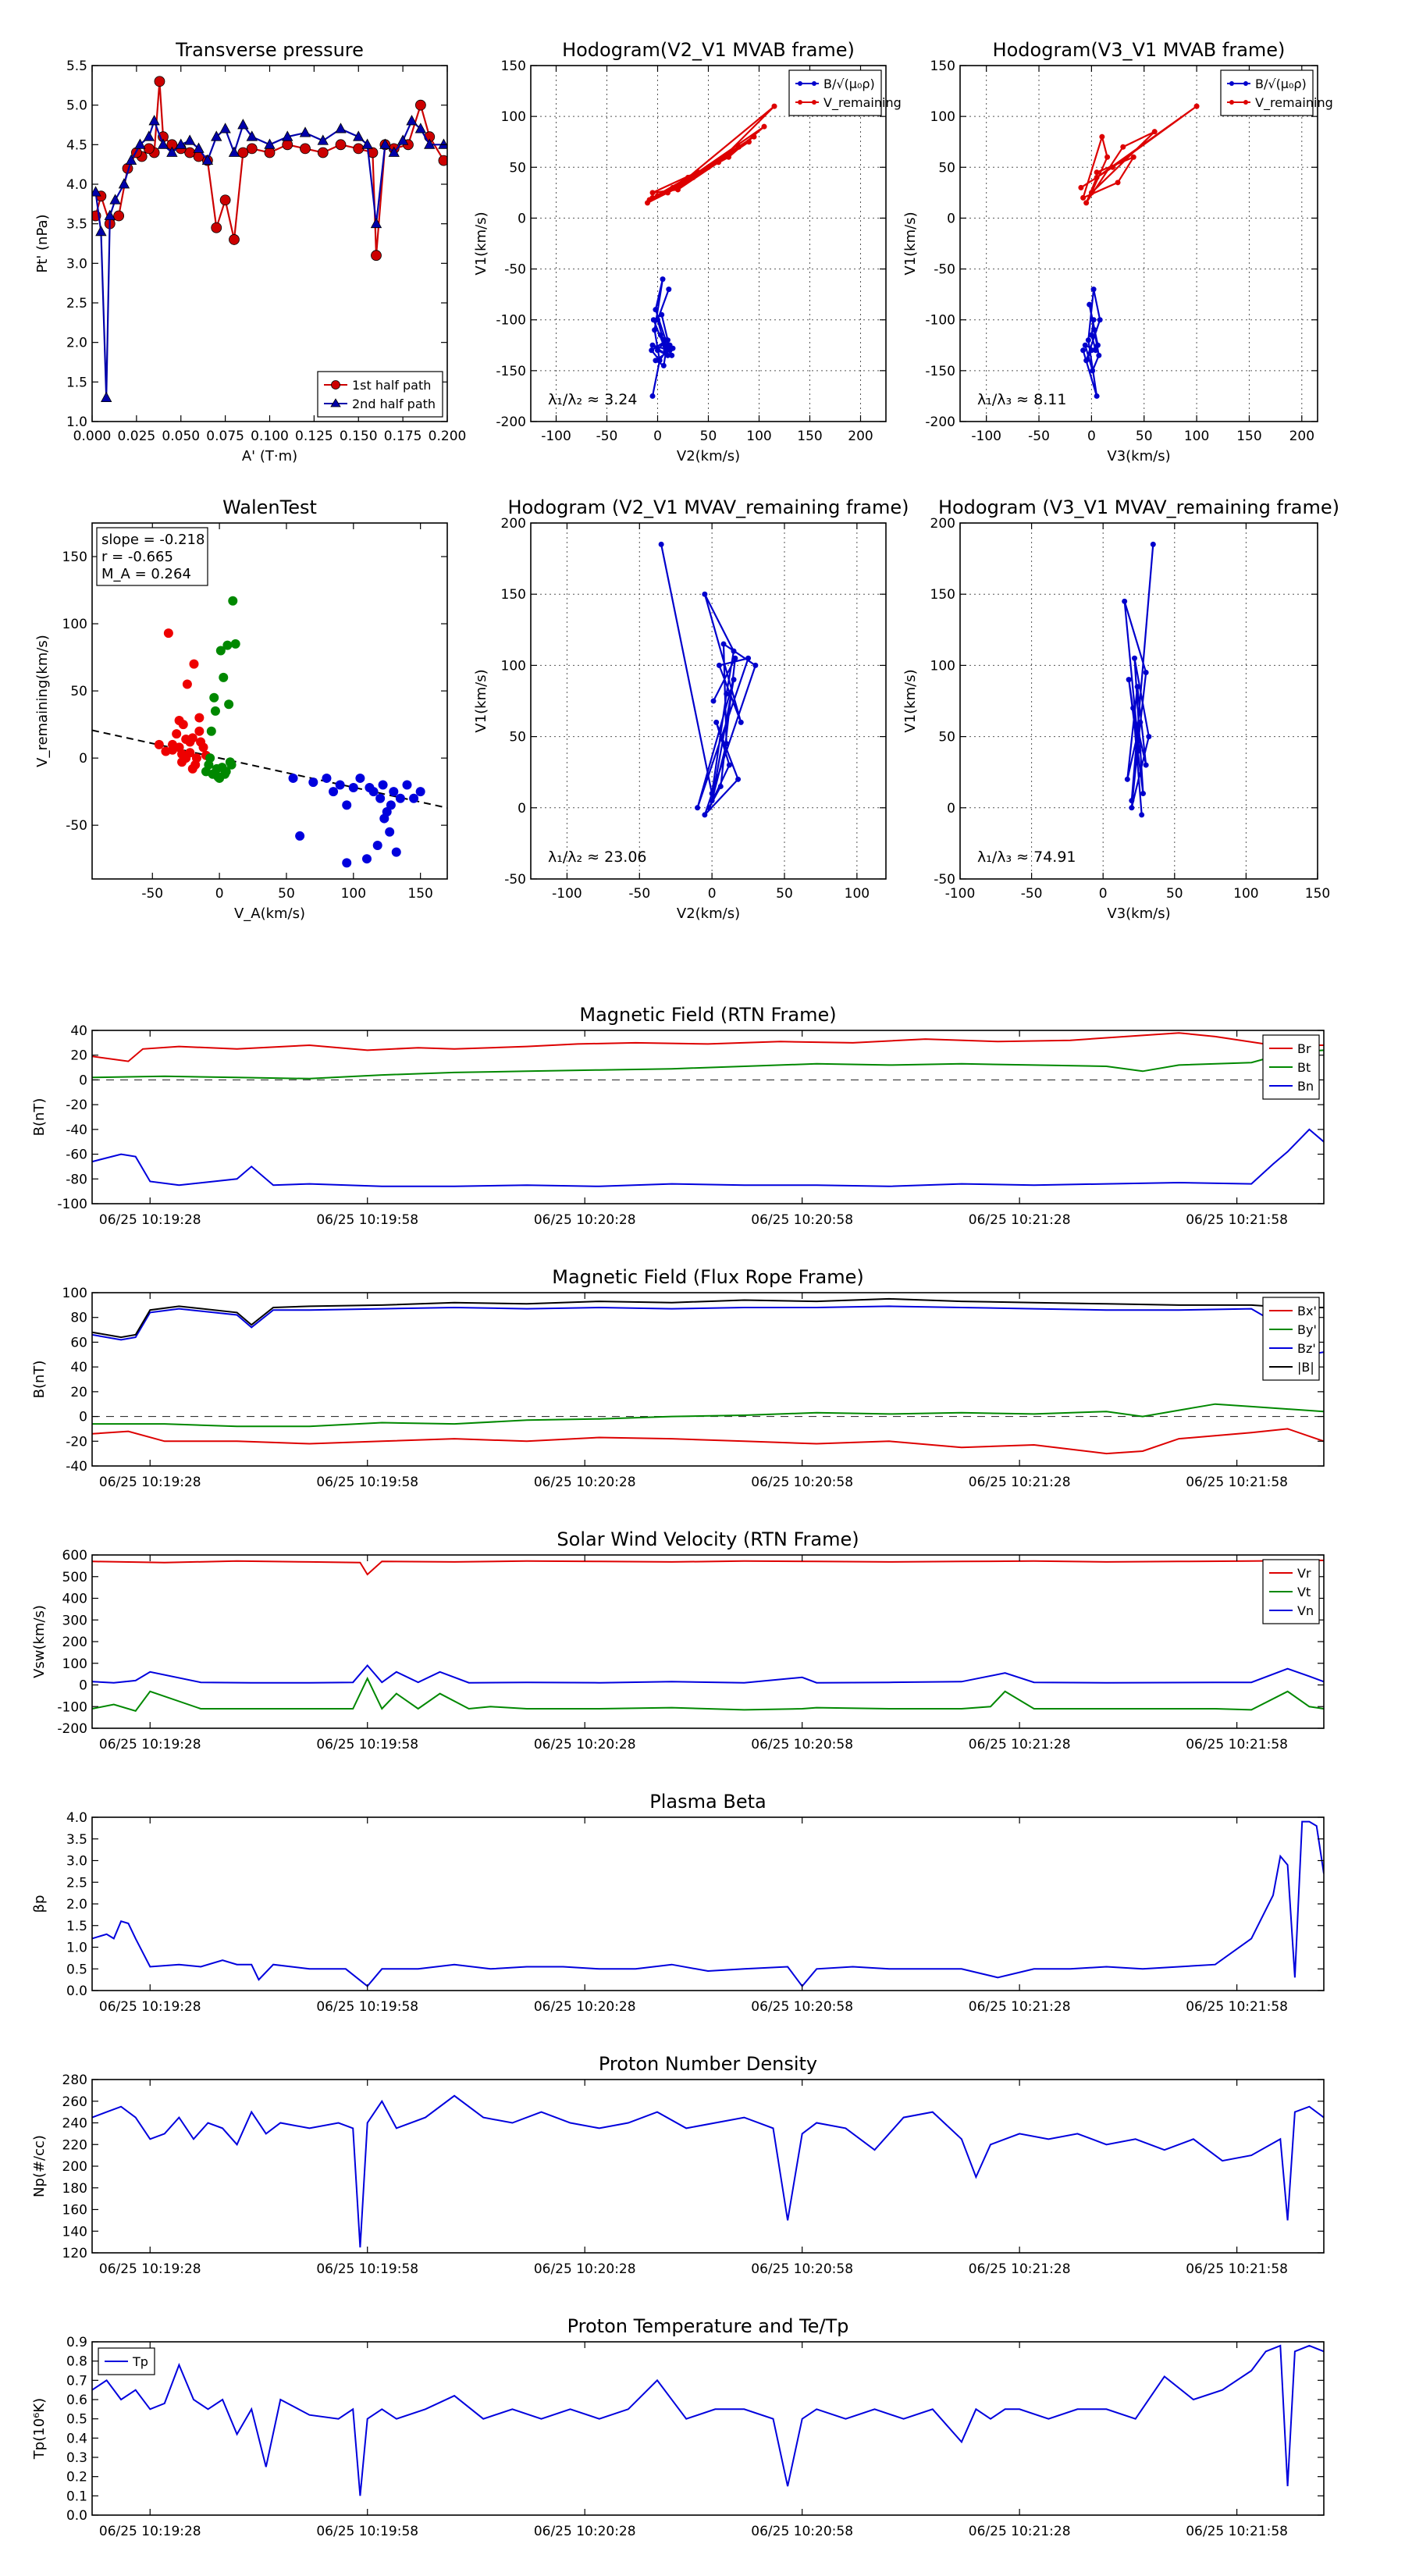 This screenshot has width=1405, height=2576. Describe the element at coordinates (940, 422) in the screenshot. I see `y-tick-label: -200` at that location.